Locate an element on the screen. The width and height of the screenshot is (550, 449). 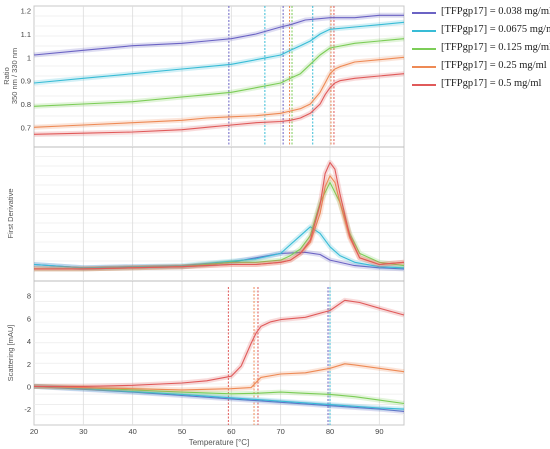
legend-item: [TFPgp17] = 0.038 mg/ml is located at coordinates (481, 13).